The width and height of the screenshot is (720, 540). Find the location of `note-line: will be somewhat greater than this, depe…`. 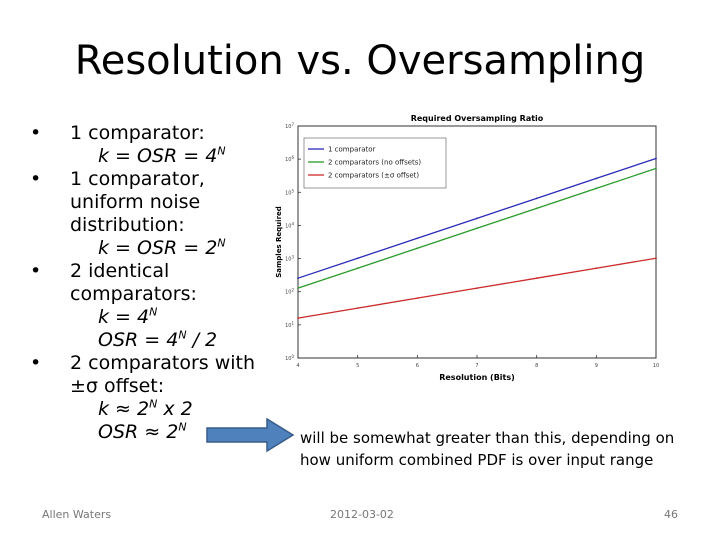

note-line: will be somewhat greater than this, depe… is located at coordinates (487, 438).